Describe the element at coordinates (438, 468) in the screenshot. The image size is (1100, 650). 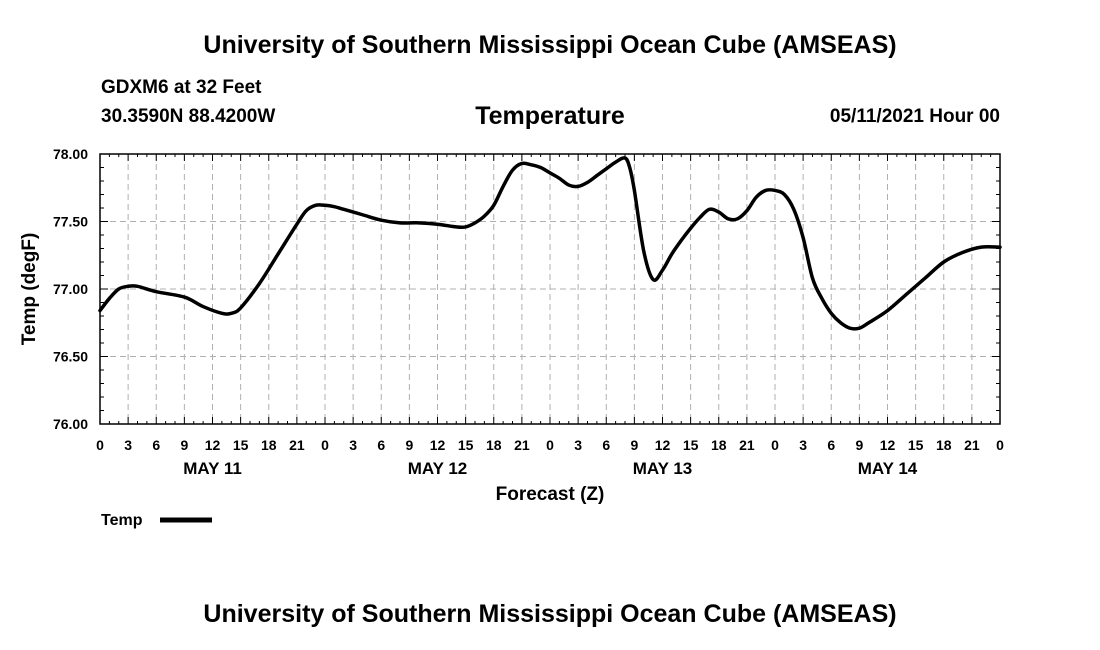
I see `day-label: MAY 12` at that location.